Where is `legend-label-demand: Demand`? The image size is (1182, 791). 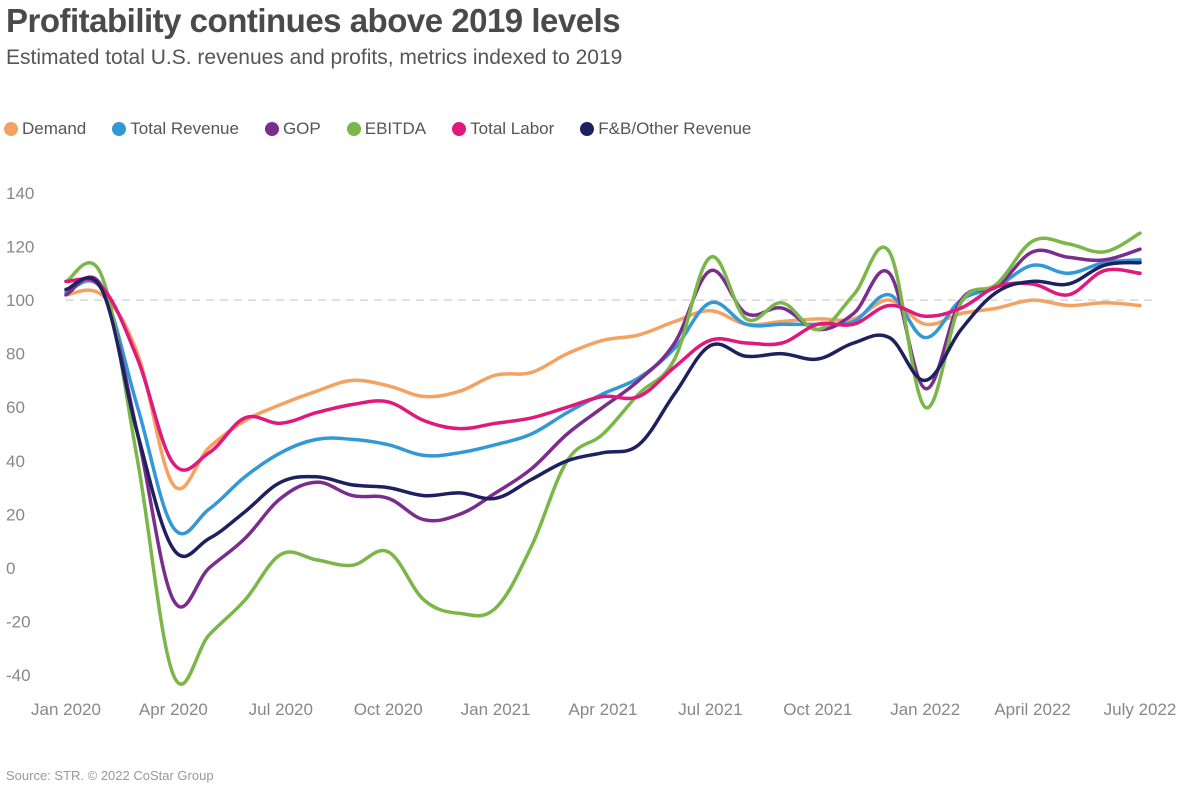 legend-label-demand: Demand is located at coordinates (54, 128).